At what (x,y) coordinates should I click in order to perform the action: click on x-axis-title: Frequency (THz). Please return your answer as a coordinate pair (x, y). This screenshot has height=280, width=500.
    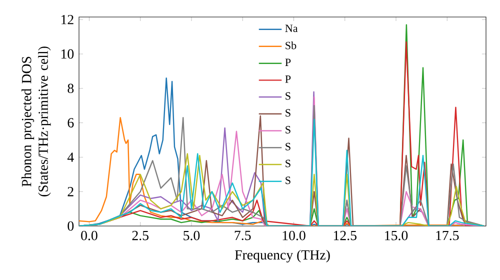
    Looking at the image, I should click on (282, 256).